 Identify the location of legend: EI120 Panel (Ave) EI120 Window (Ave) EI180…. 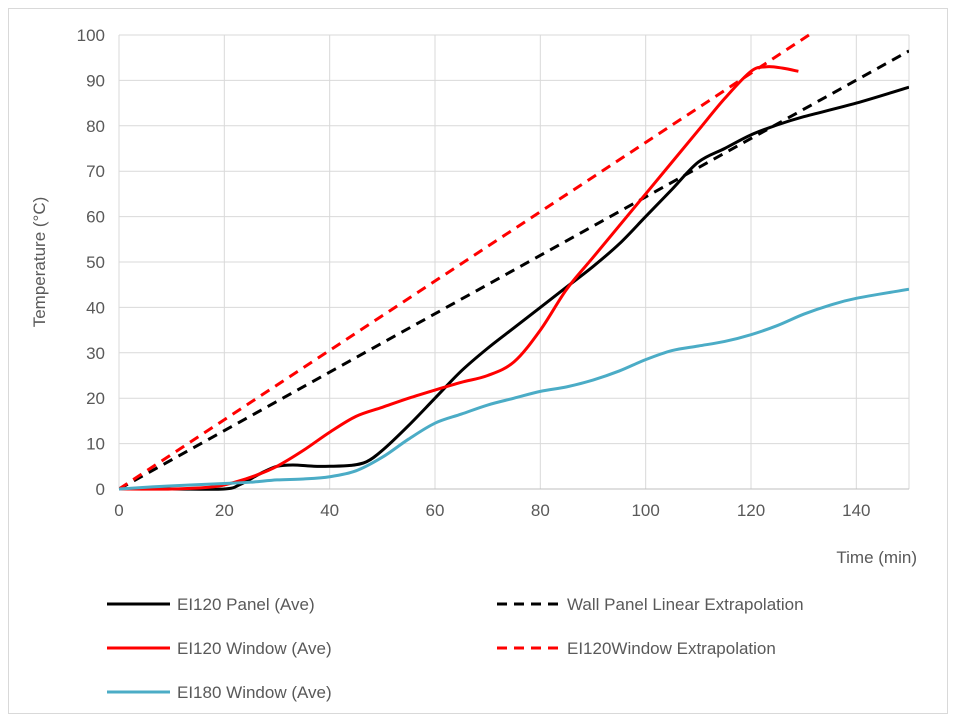
(455, 648).